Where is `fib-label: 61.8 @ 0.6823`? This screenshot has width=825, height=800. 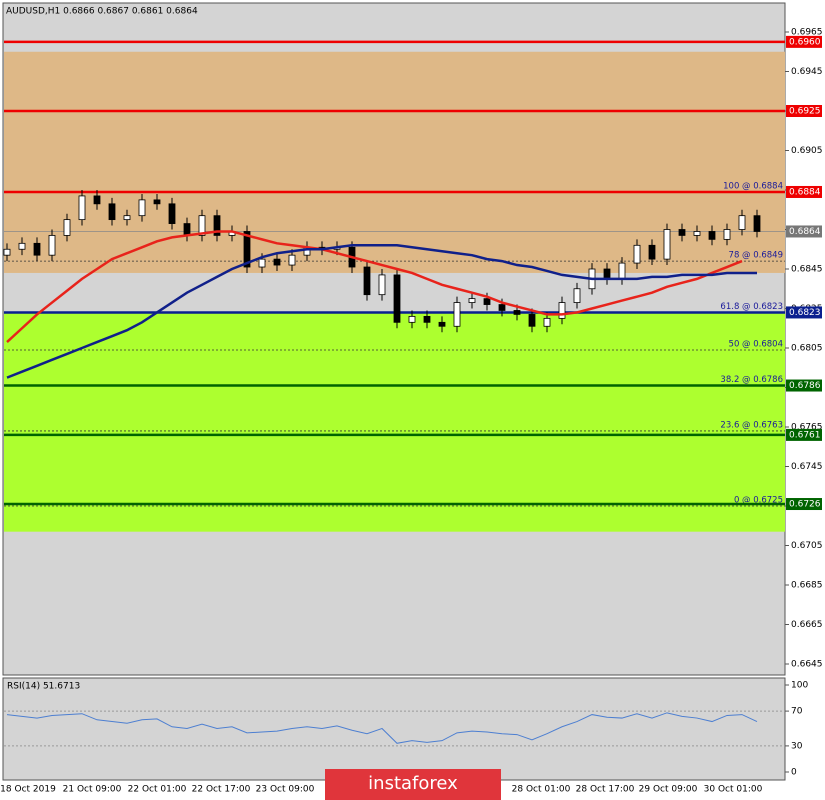
fib-label: 61.8 @ 0.6823 is located at coordinates (751, 307).